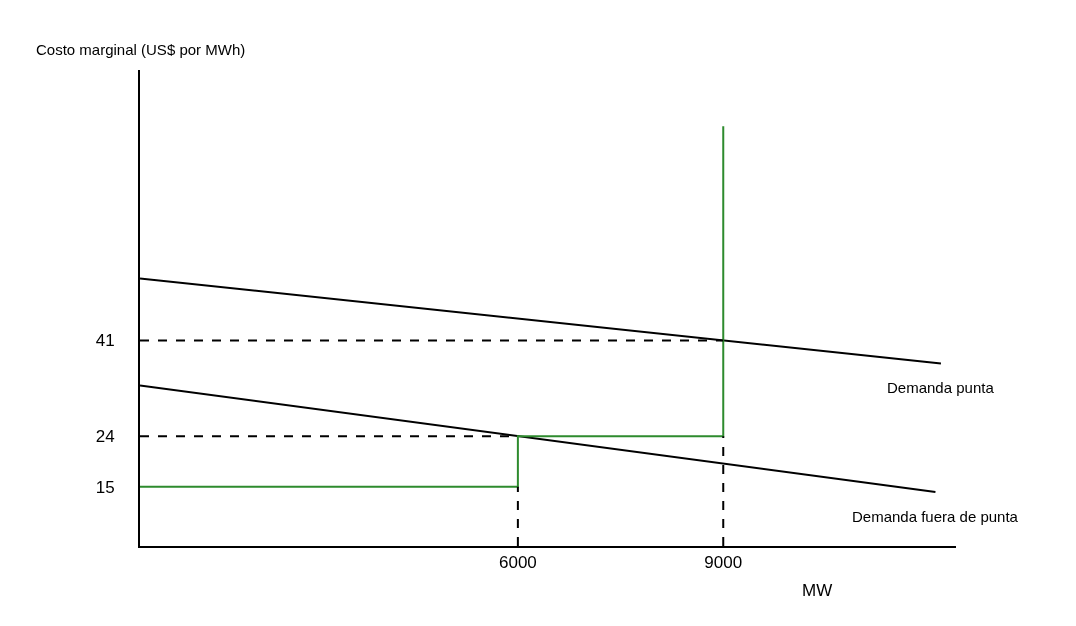 The image size is (1076, 626). I want to click on x-axis-title: MW, so click(817, 590).